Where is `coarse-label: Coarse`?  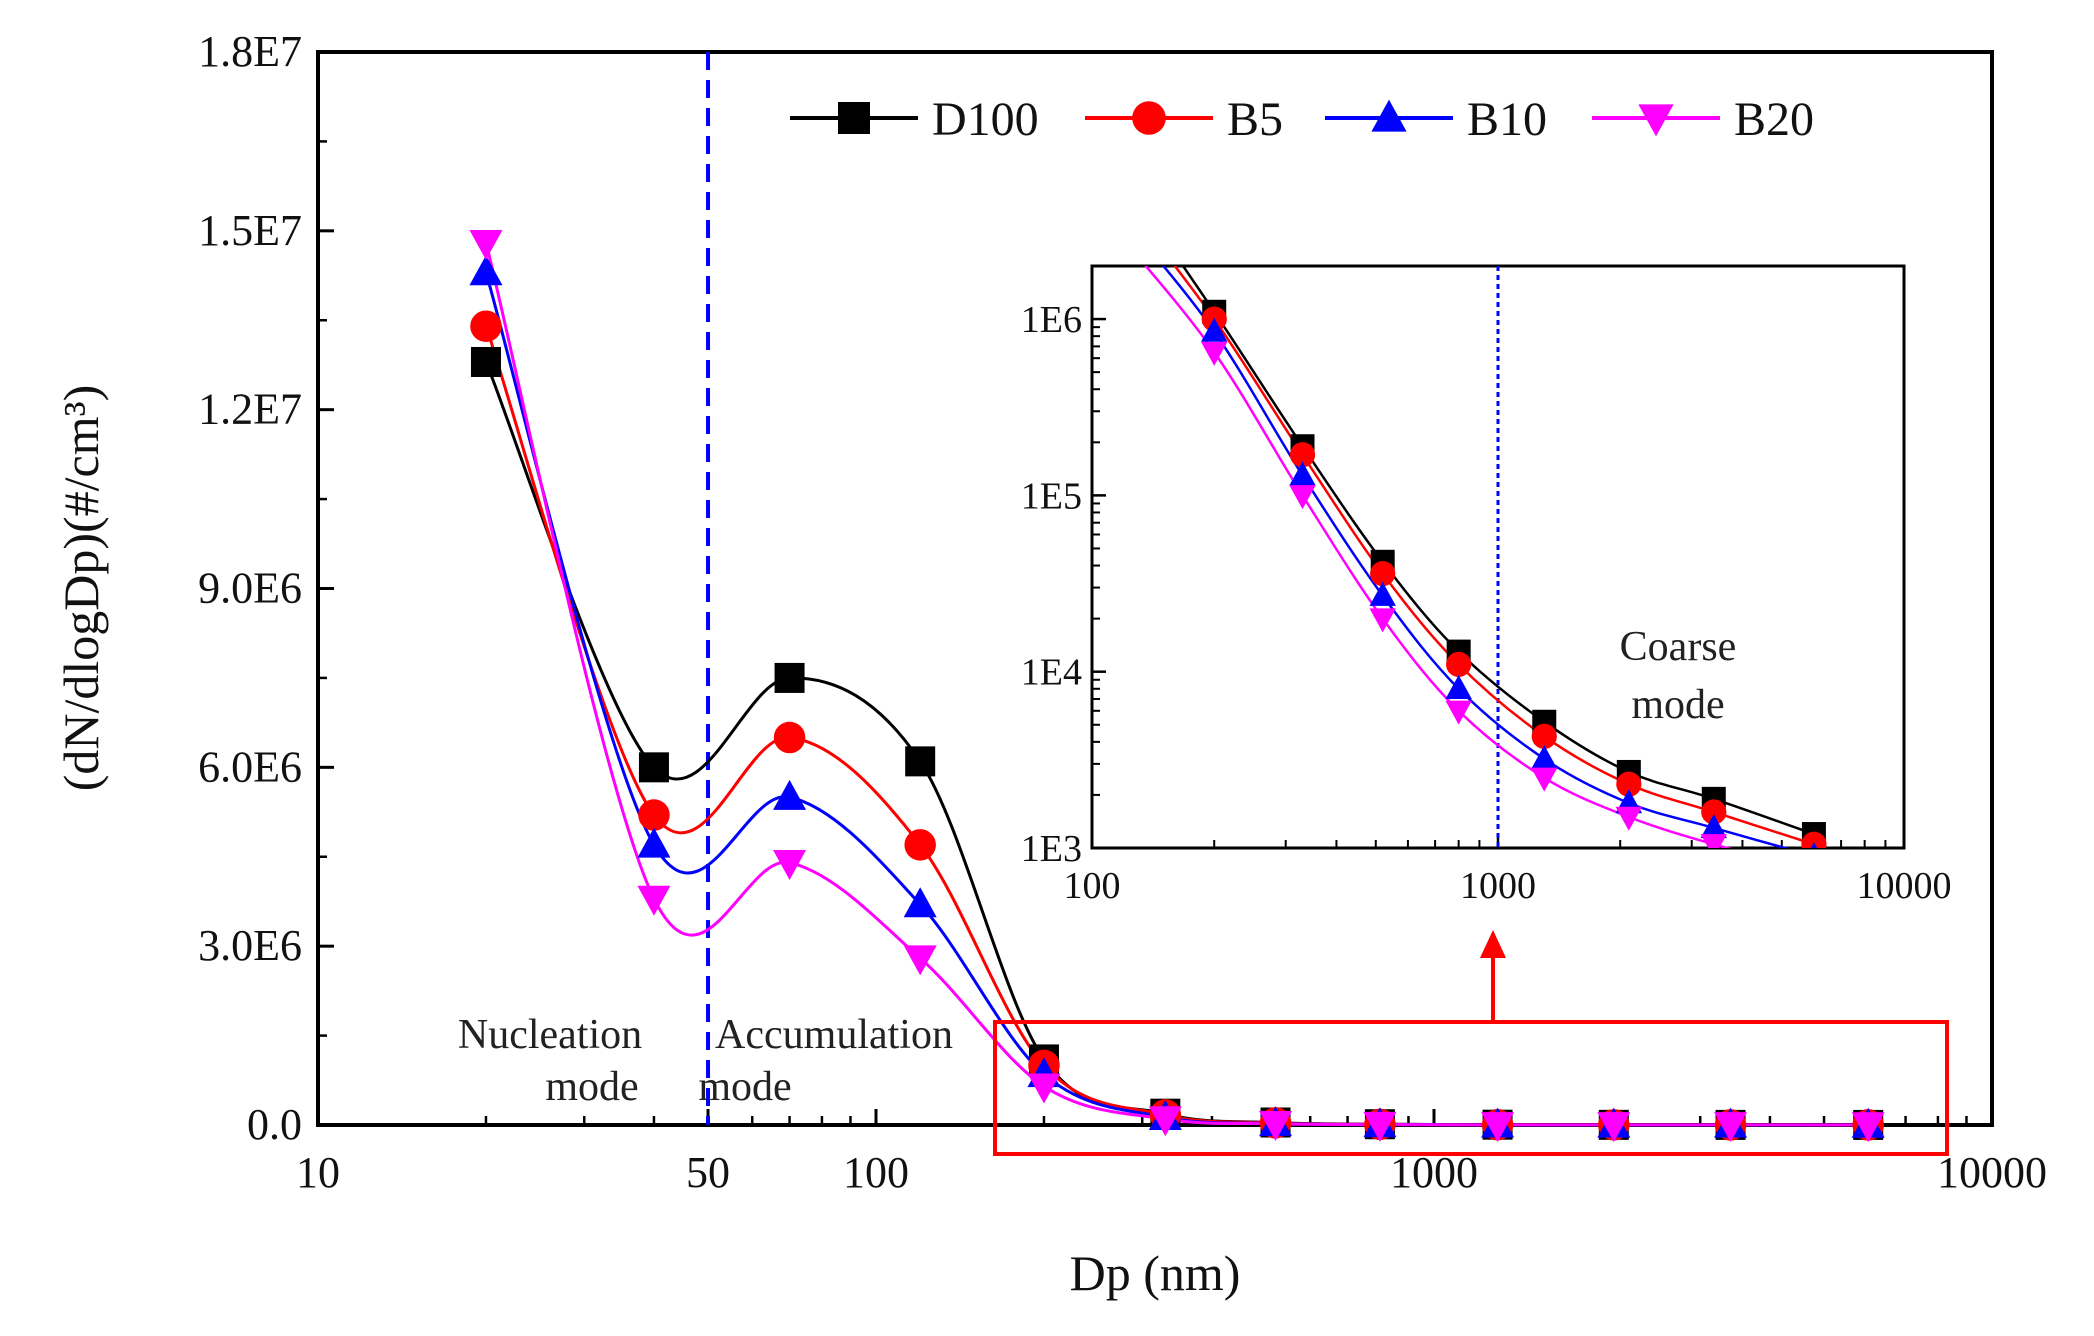
coarse-label: Coarse is located at coordinates (1678, 647).